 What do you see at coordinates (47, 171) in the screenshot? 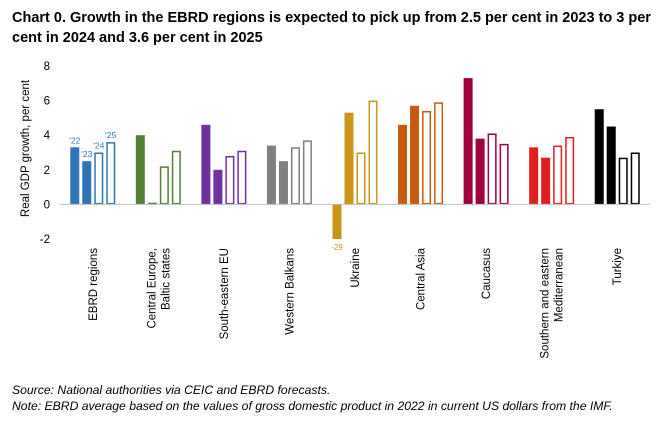
I see `y-tick-label: 2` at bounding box center [47, 171].